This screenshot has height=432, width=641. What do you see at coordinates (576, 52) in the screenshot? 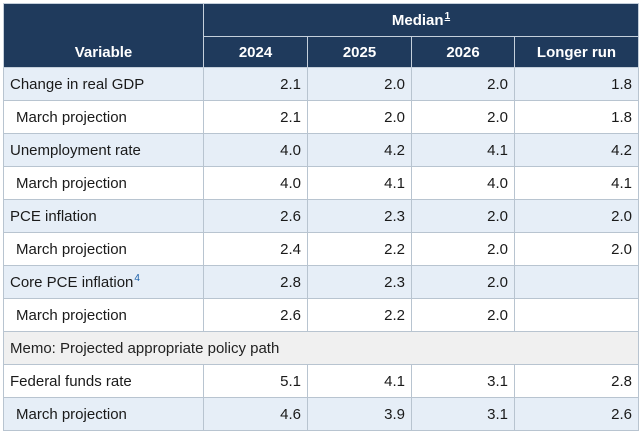
I see `column-header-longer-run: Longer run` at bounding box center [576, 52].